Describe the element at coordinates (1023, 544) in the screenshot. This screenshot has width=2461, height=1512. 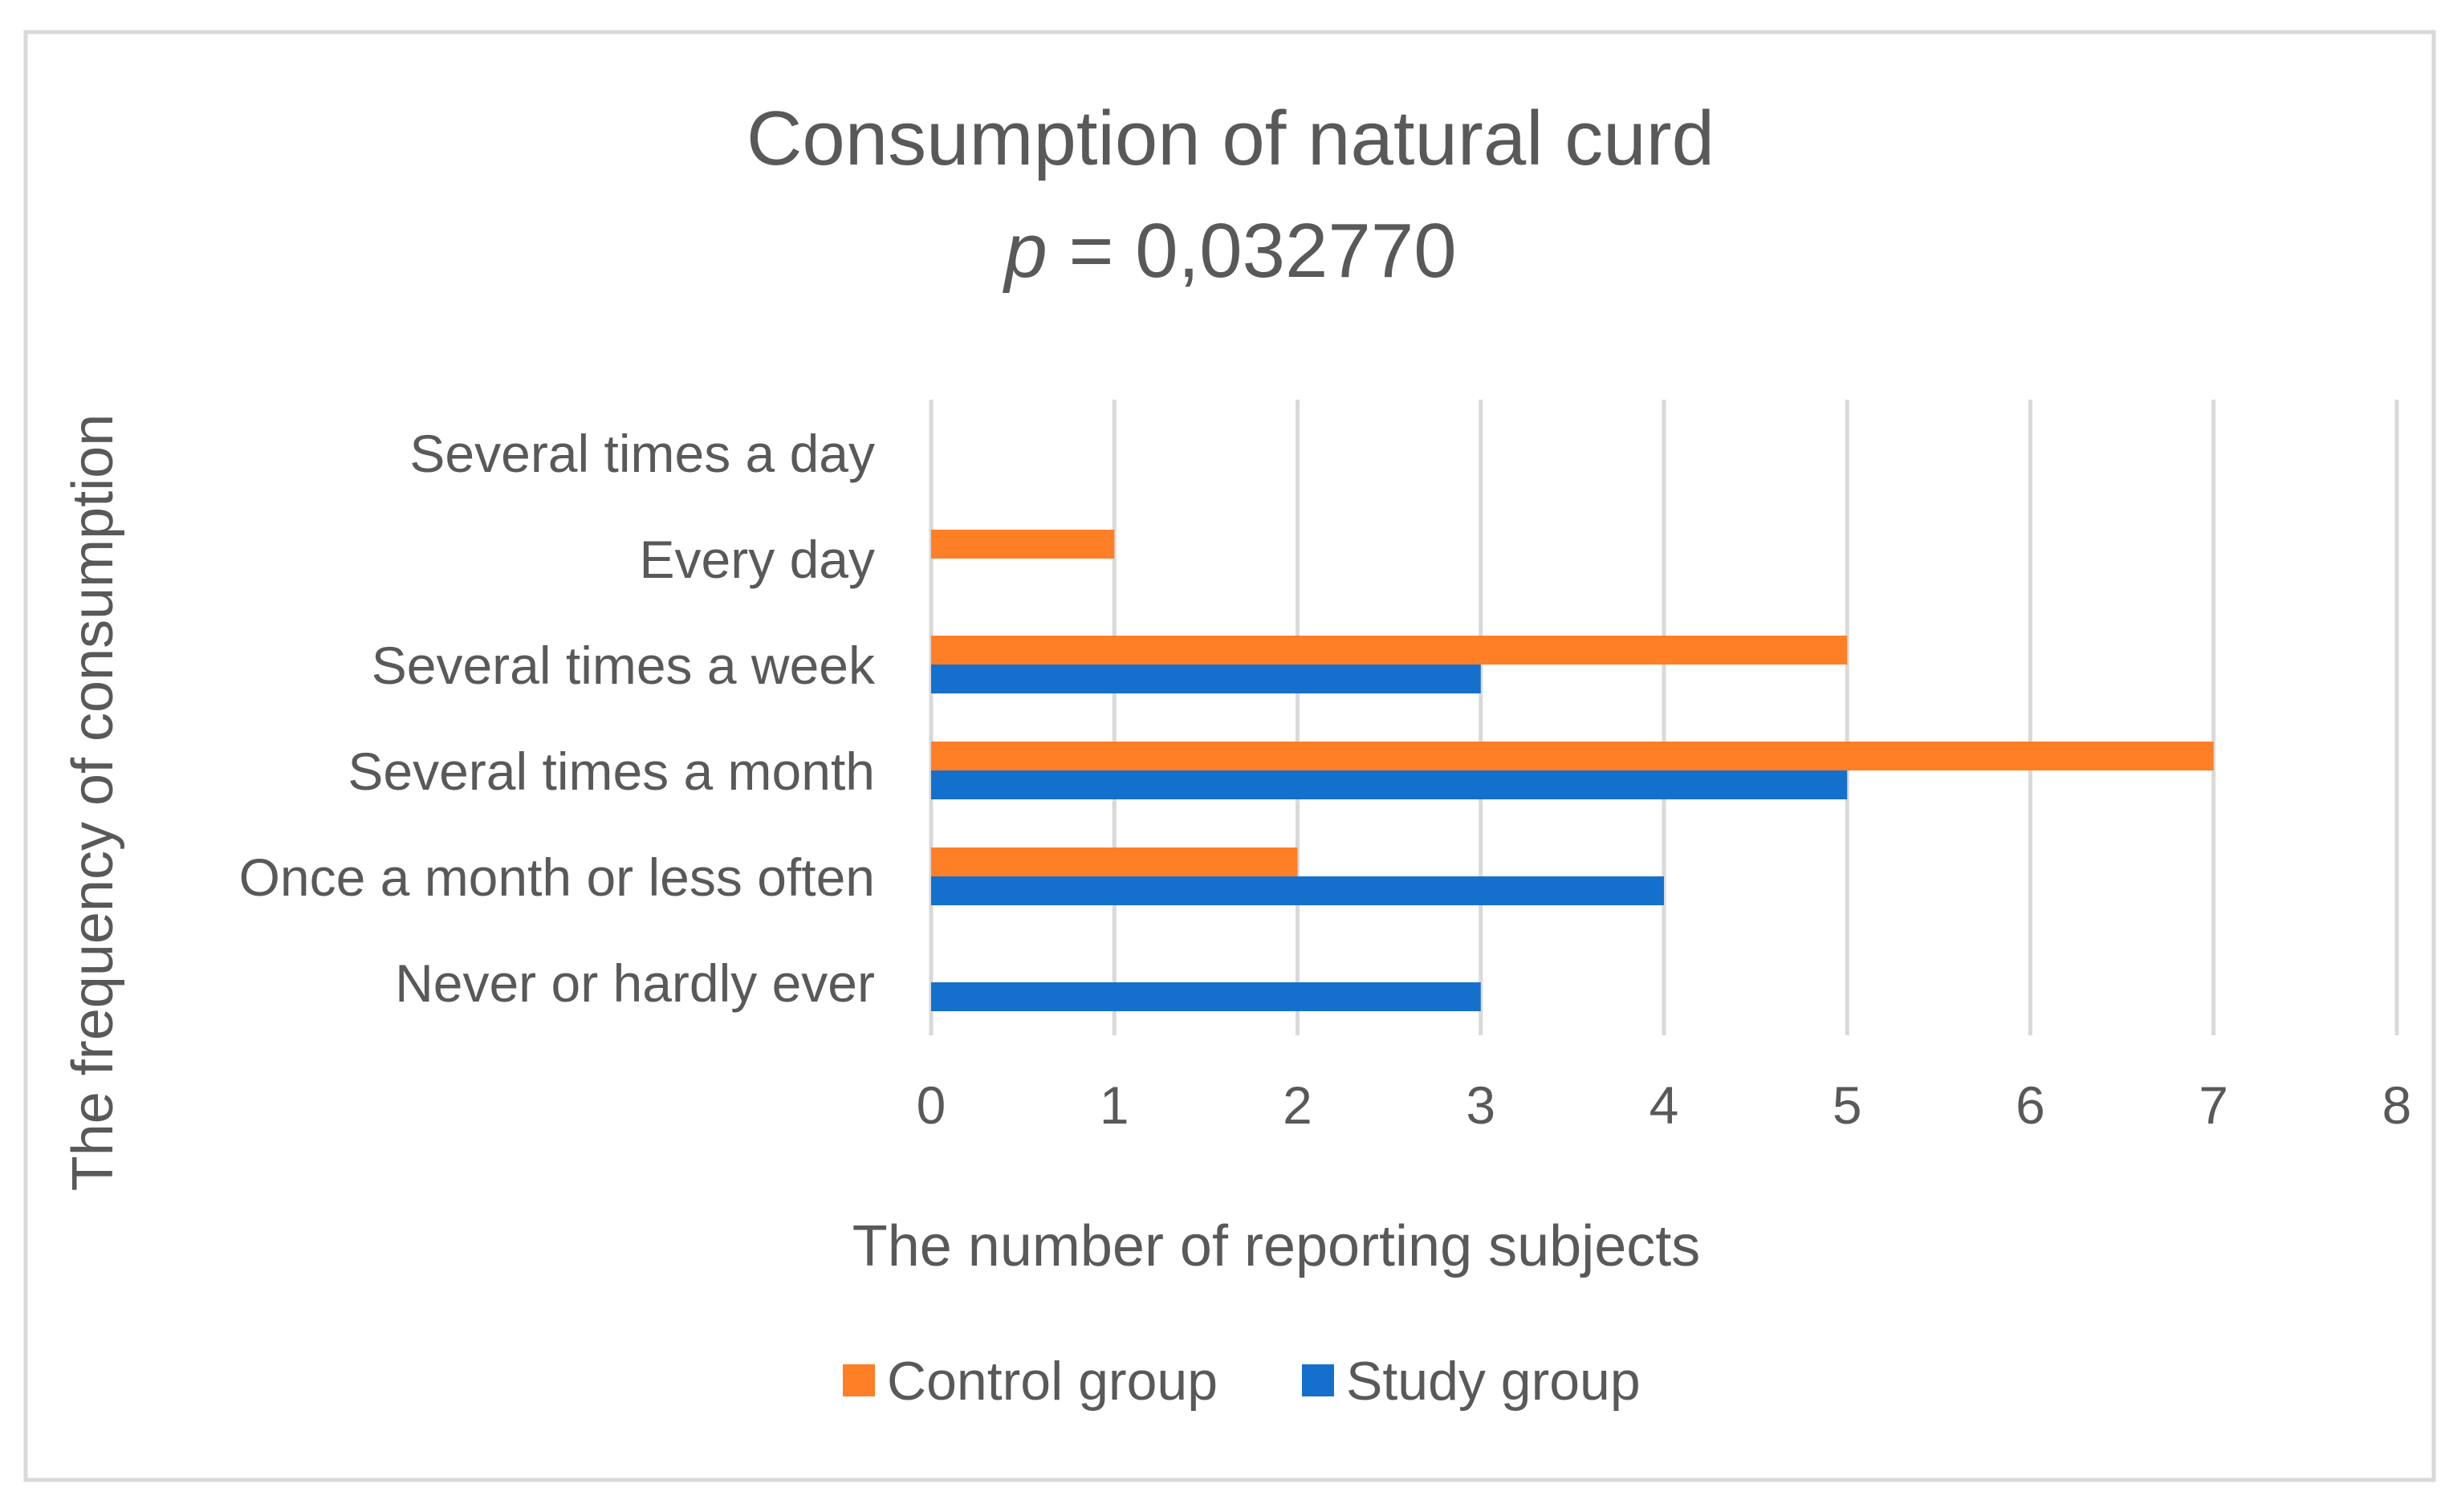
I see `bar-control-group-every-day` at that location.